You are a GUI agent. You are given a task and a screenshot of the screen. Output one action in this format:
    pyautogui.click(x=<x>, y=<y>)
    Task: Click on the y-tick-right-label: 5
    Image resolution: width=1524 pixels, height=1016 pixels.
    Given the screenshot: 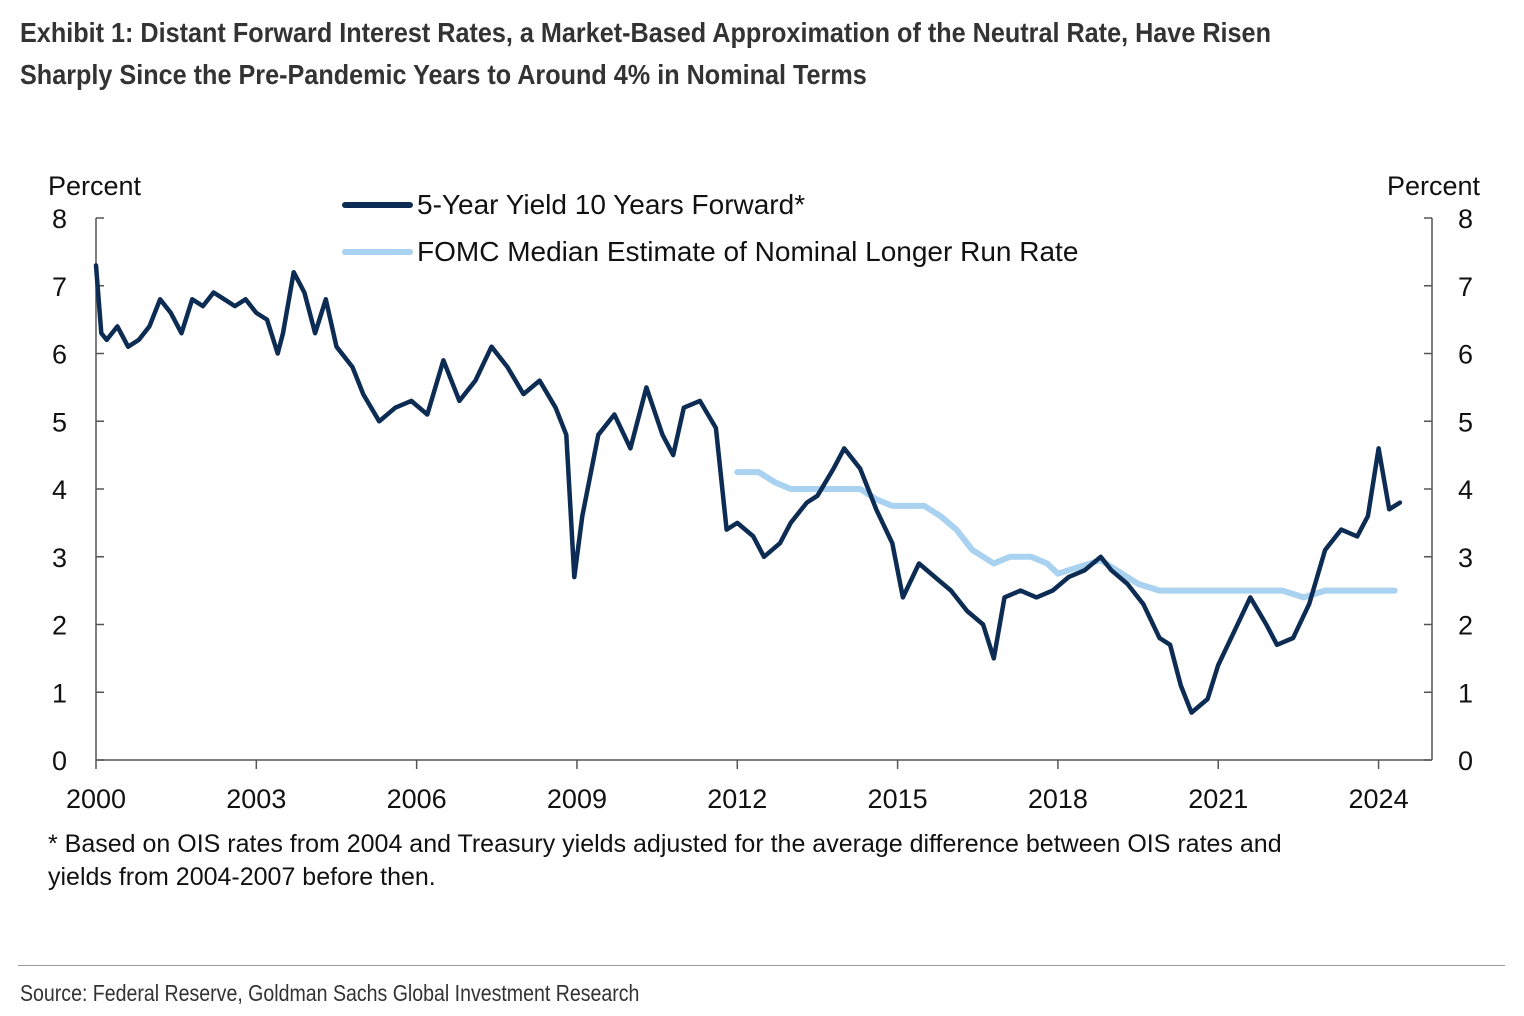 What is the action you would take?
    pyautogui.click(x=1465, y=422)
    